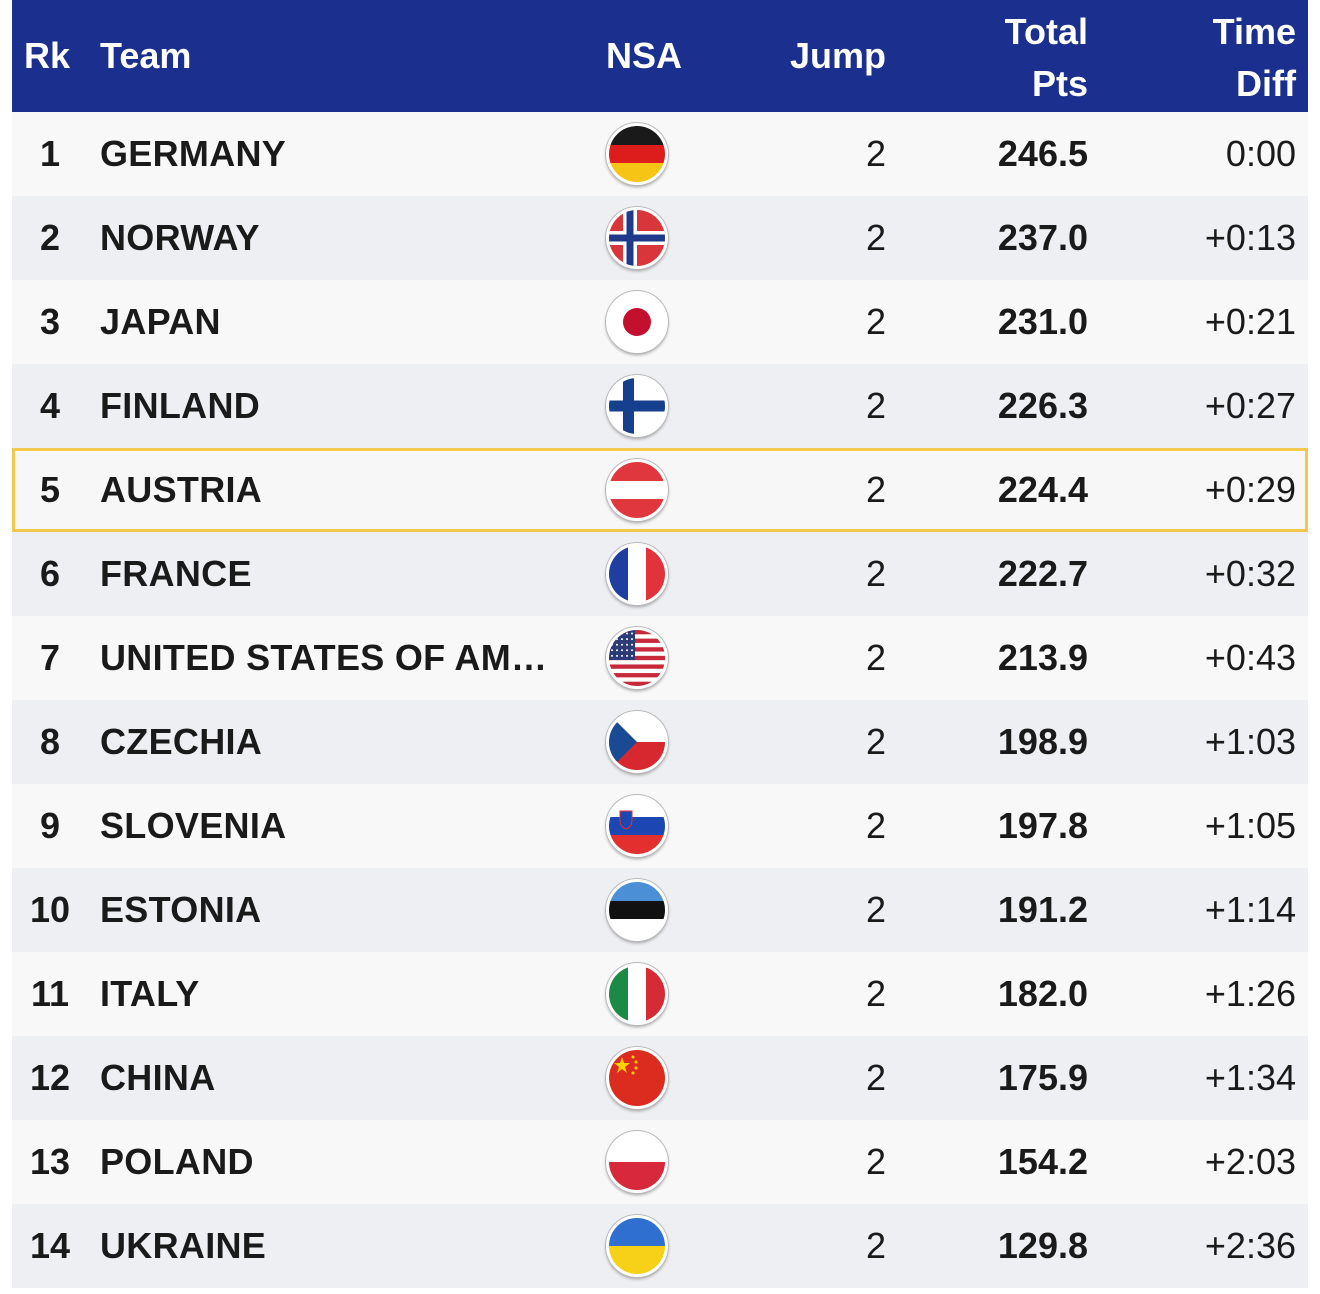 The height and width of the screenshot is (1294, 1320). Describe the element at coordinates (180, 405) in the screenshot. I see `team-cell: FINLAND` at that location.